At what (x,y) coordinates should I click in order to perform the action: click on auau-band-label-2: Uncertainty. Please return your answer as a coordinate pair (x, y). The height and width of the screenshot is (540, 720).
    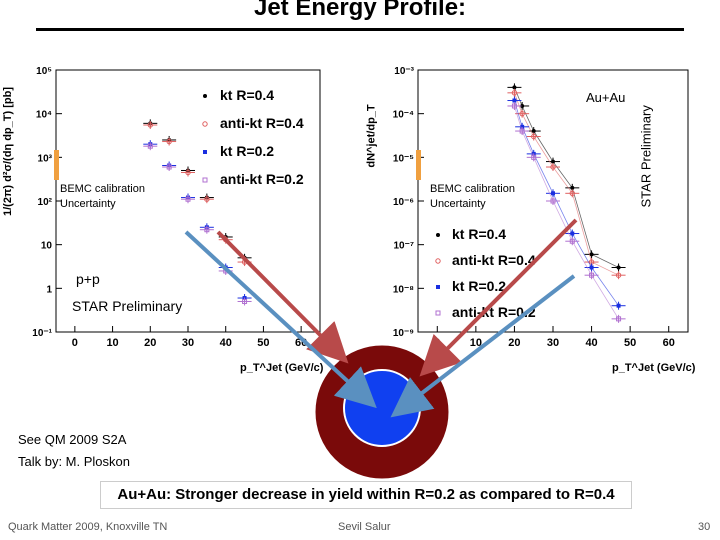
    Looking at the image, I should click on (458, 204).